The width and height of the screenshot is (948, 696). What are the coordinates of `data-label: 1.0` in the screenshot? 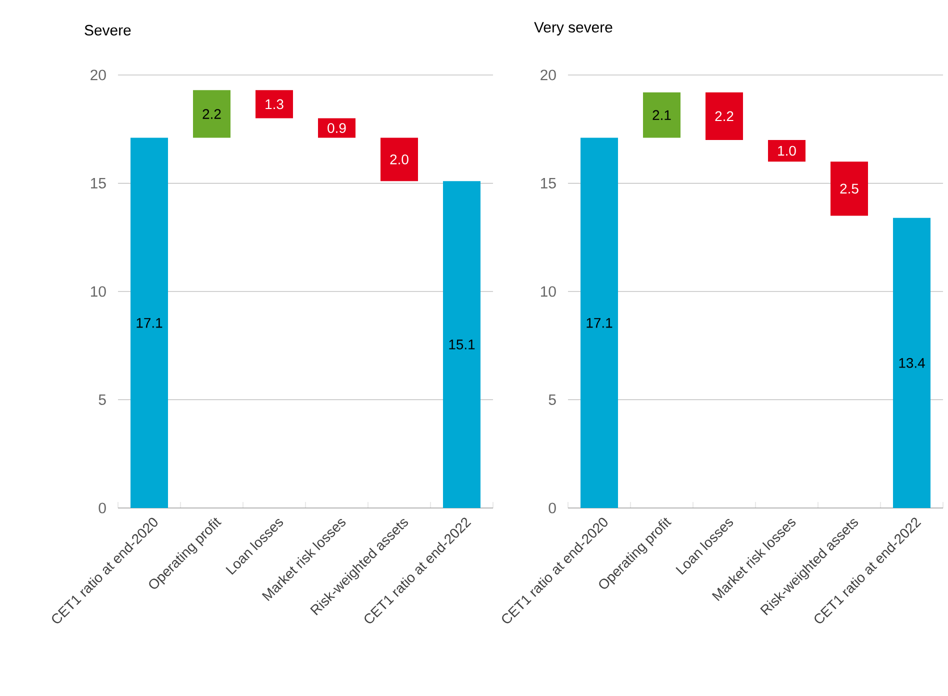 It's located at (787, 151).